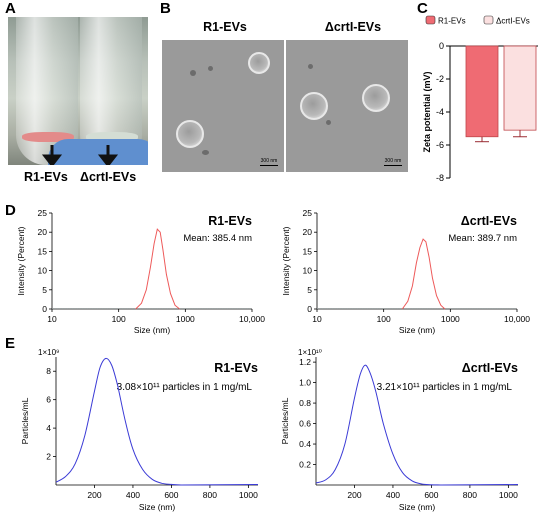 The height and width of the screenshot is (517, 550). Describe the element at coordinates (108, 177) in the screenshot. I see `photo-label-crti: ΔcrtI-EVs` at that location.